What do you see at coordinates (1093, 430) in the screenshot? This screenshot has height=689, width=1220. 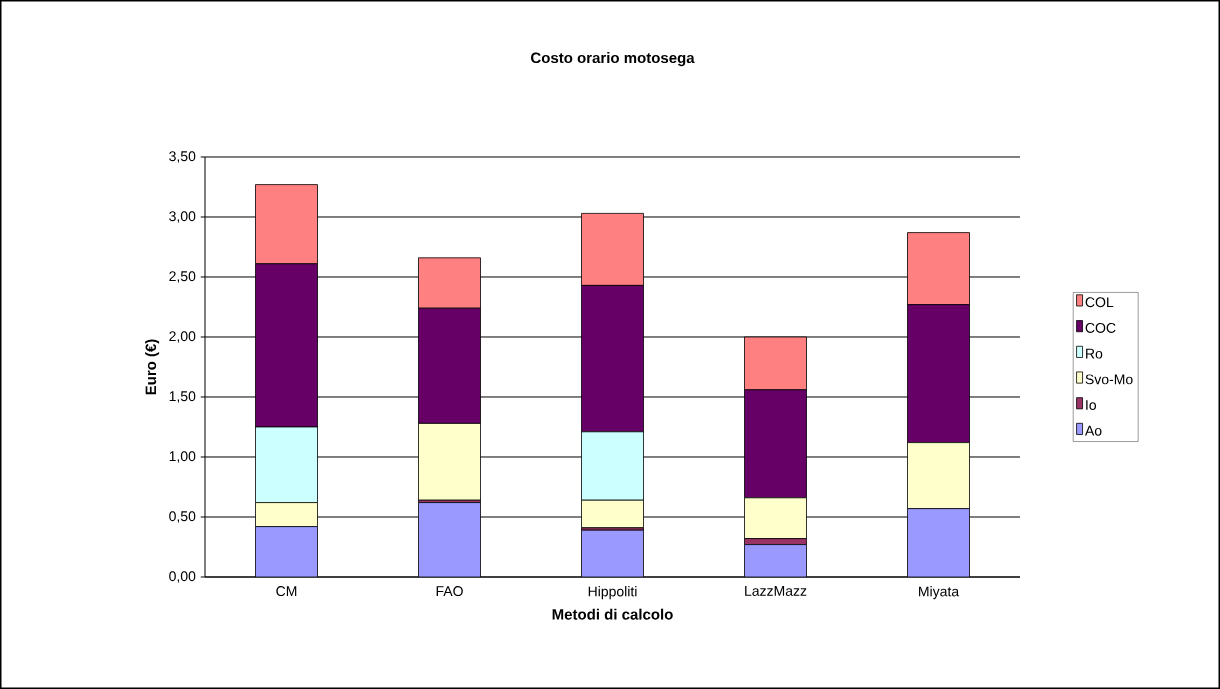 I see `legend-label: Ao` at bounding box center [1093, 430].